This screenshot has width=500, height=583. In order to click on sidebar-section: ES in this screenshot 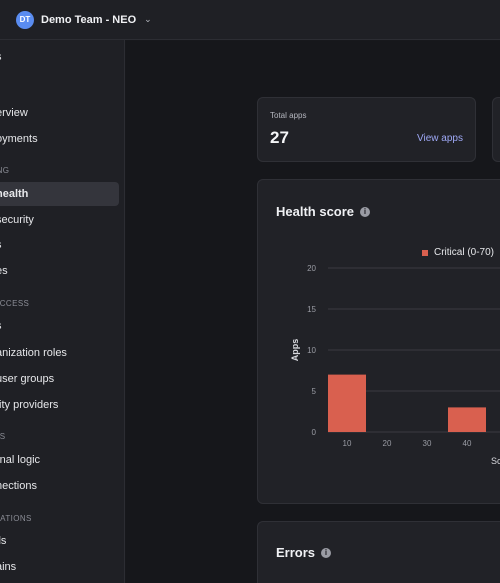, I will do `click(3, 436)`.